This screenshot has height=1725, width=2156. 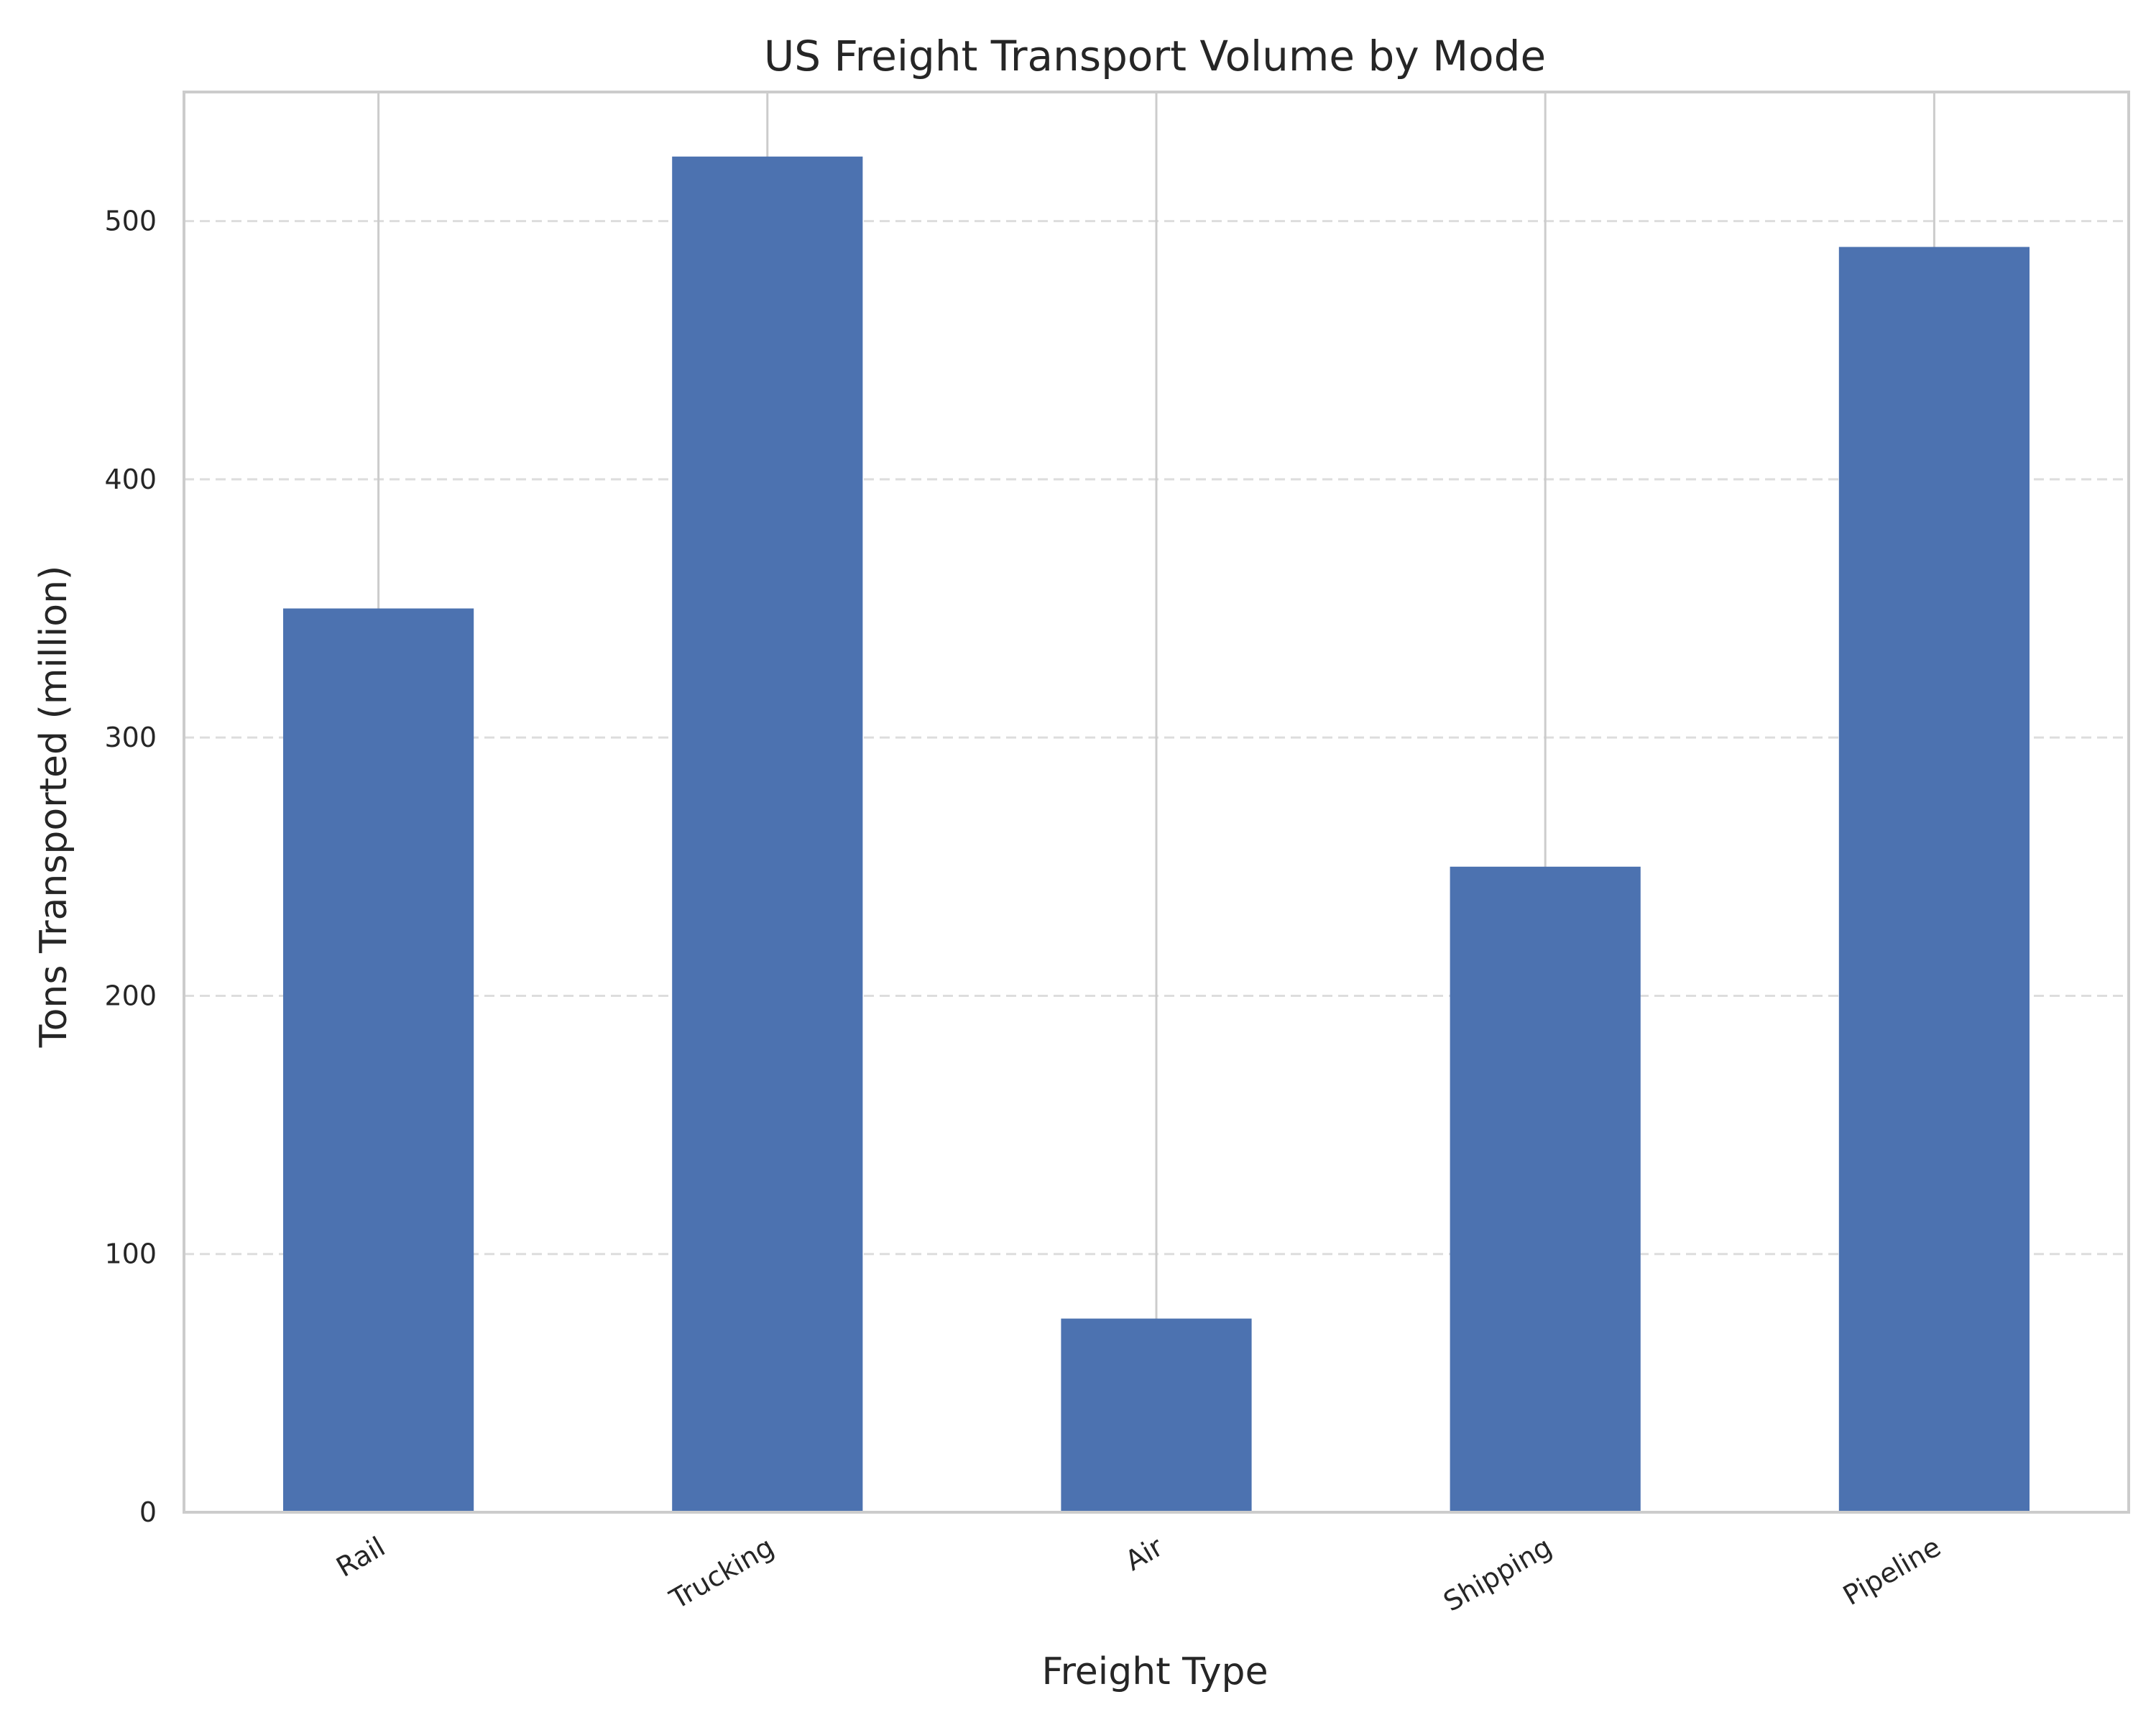 I want to click on y-axis-label: Tons Transported (million), so click(x=53, y=807).